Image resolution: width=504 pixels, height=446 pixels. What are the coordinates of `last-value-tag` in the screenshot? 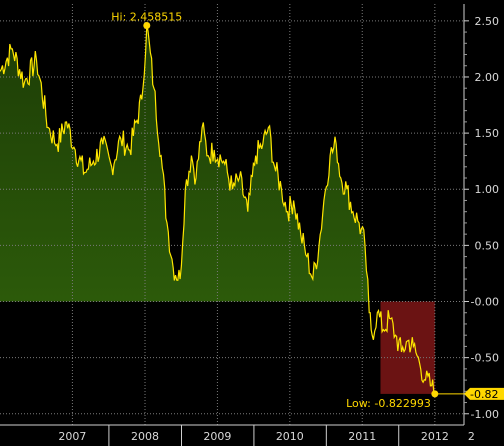 It's located at (484, 393).